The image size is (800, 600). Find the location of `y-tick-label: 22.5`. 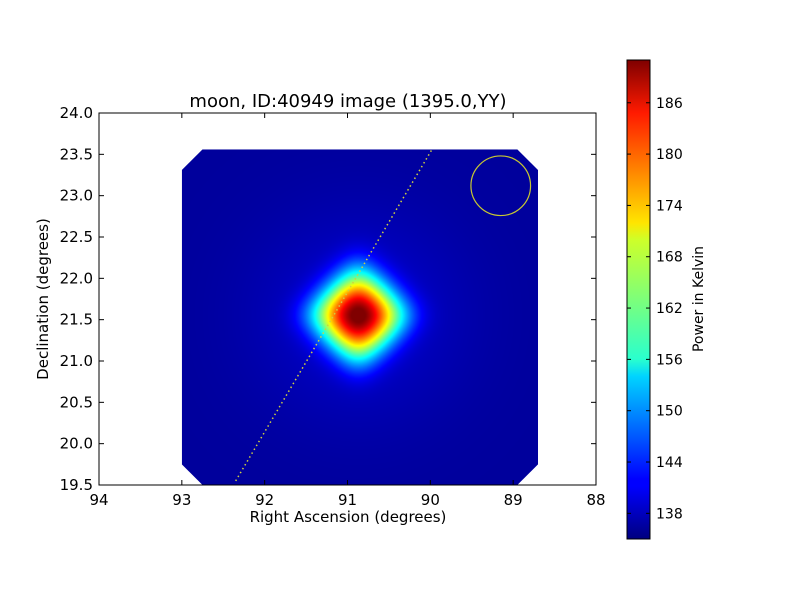

y-tick-label: 22.5 is located at coordinates (76, 237).